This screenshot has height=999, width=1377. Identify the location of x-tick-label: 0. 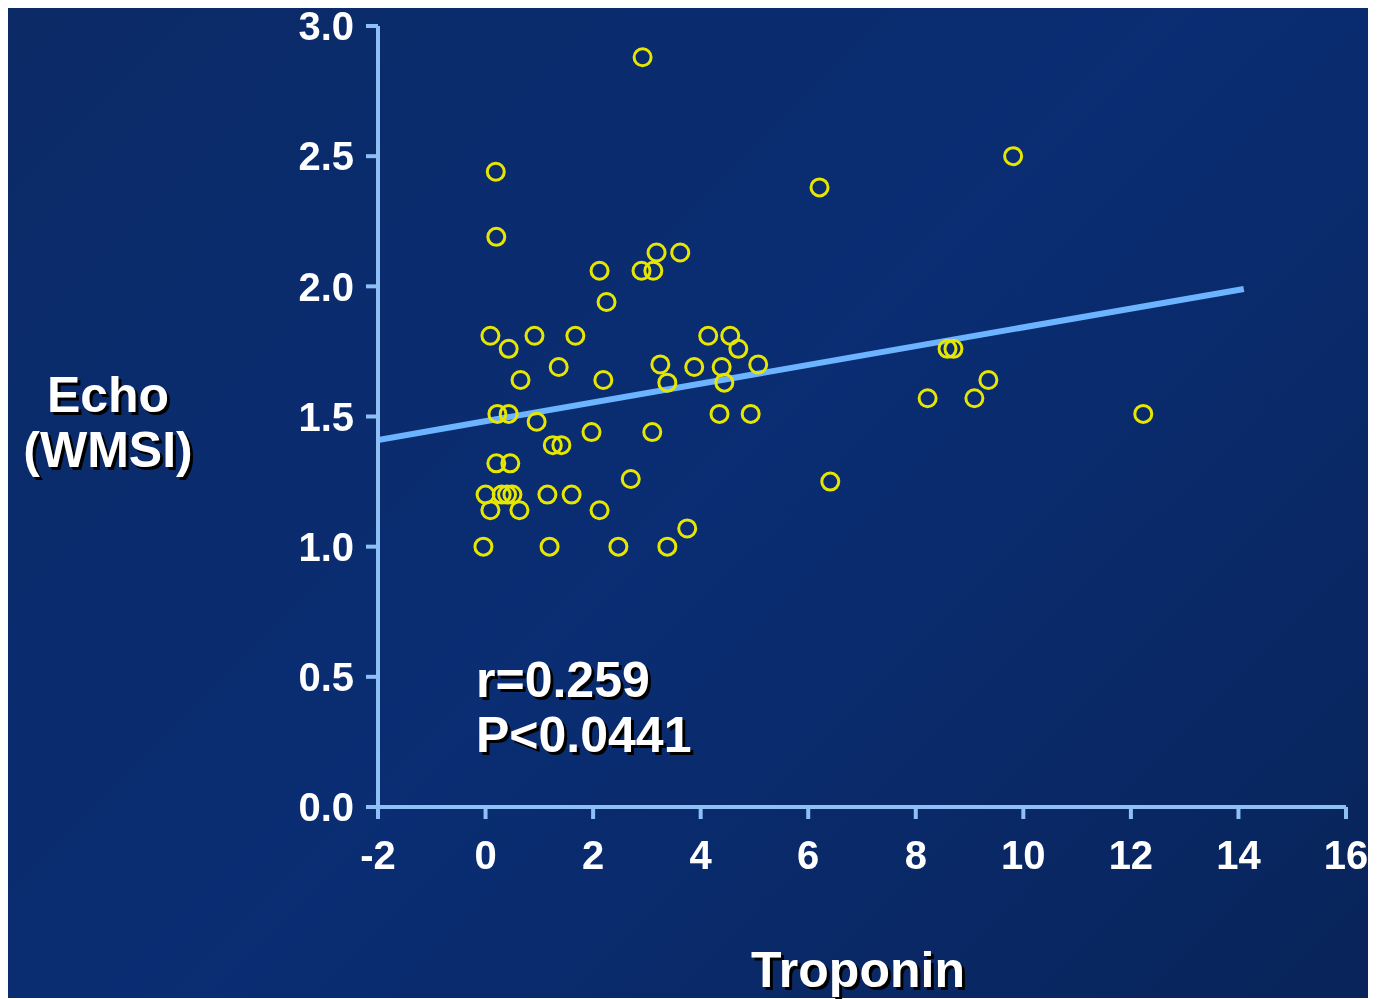
(485, 855).